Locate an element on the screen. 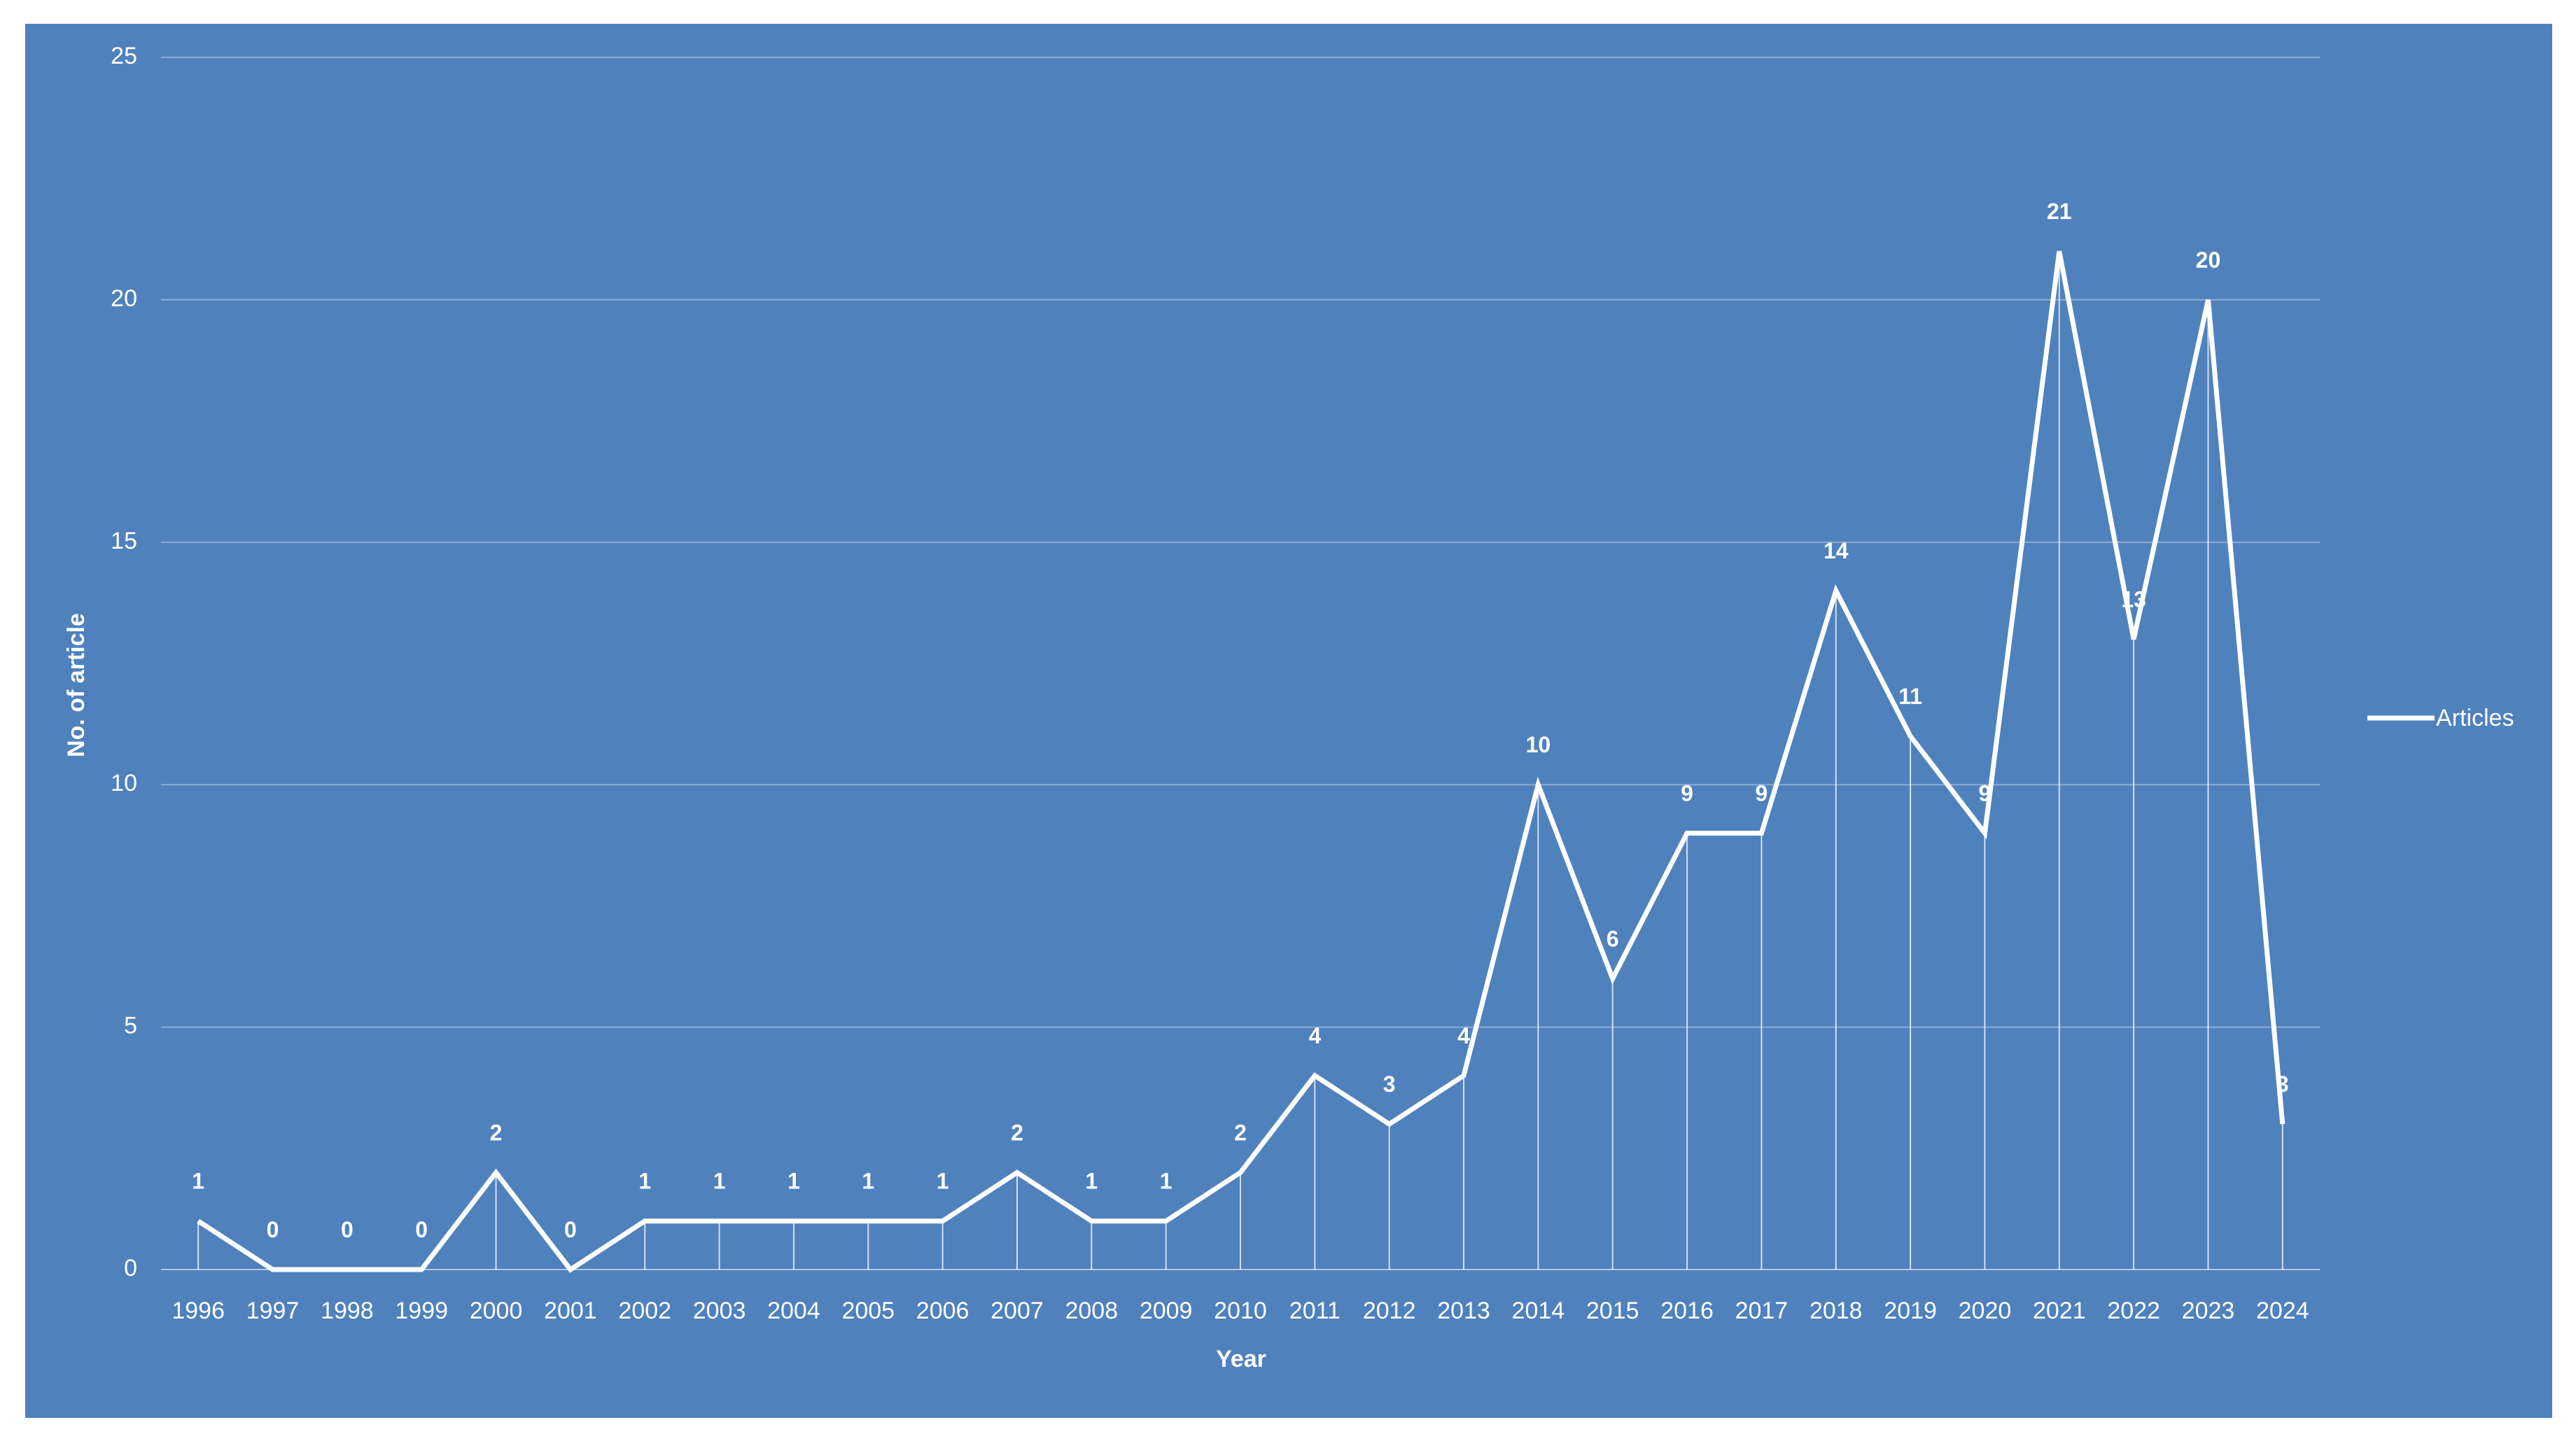 This screenshot has height=1441, width=2576. x-tick-label: 1996 is located at coordinates (198, 1311).